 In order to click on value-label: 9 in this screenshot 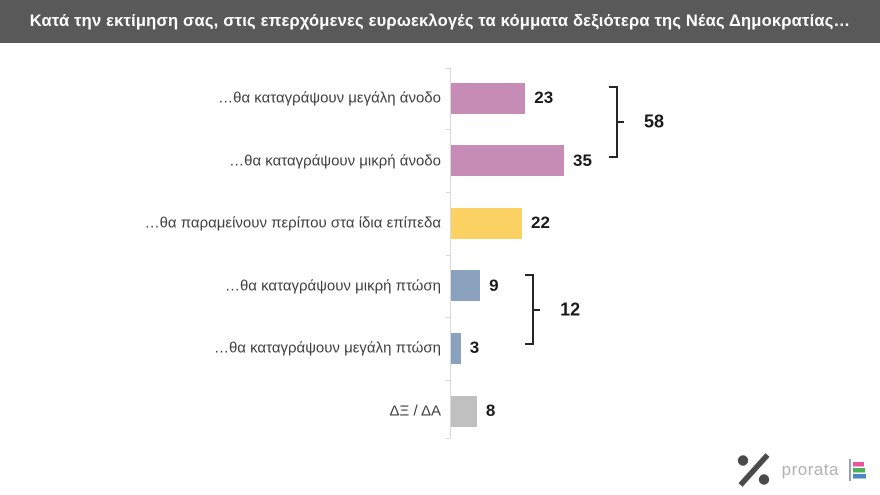, I will do `click(494, 285)`.